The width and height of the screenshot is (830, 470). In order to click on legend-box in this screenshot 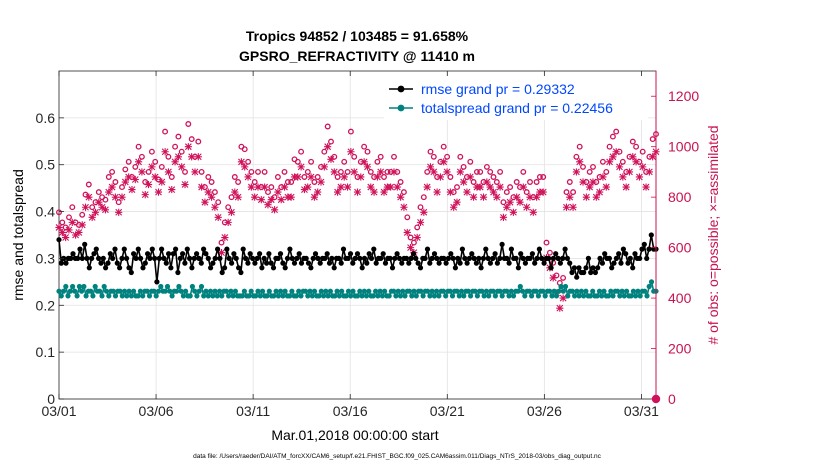, I will do `click(516, 98)`.